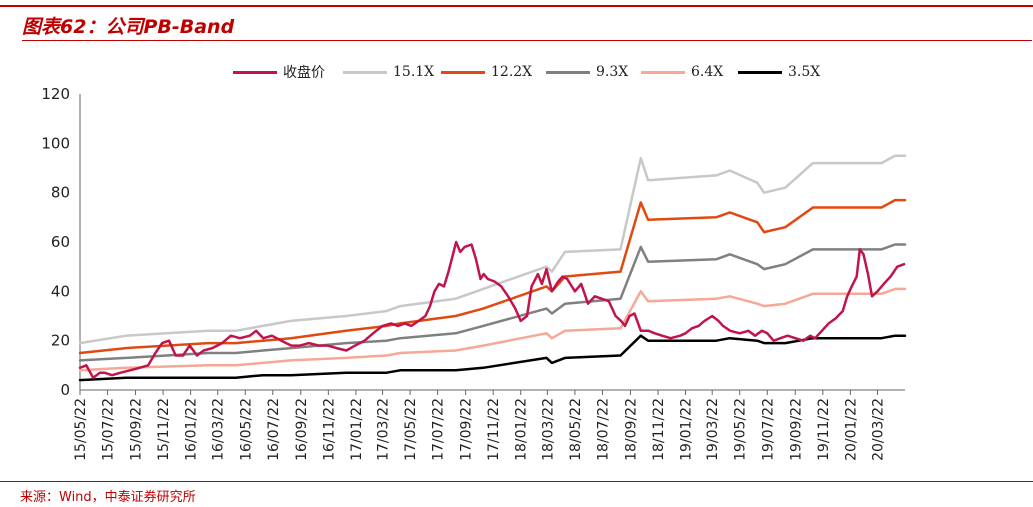  Describe the element at coordinates (302, 429) in the screenshot. I see `x-tick-label: 16/09/22` at that location.